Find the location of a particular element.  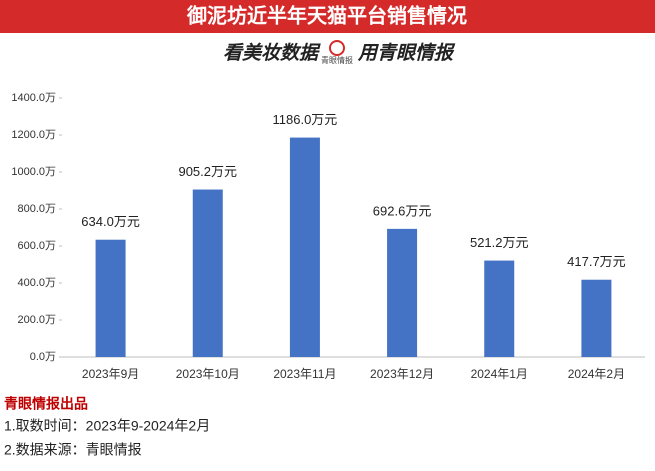

value-label: 692.6万元 is located at coordinates (402, 210).